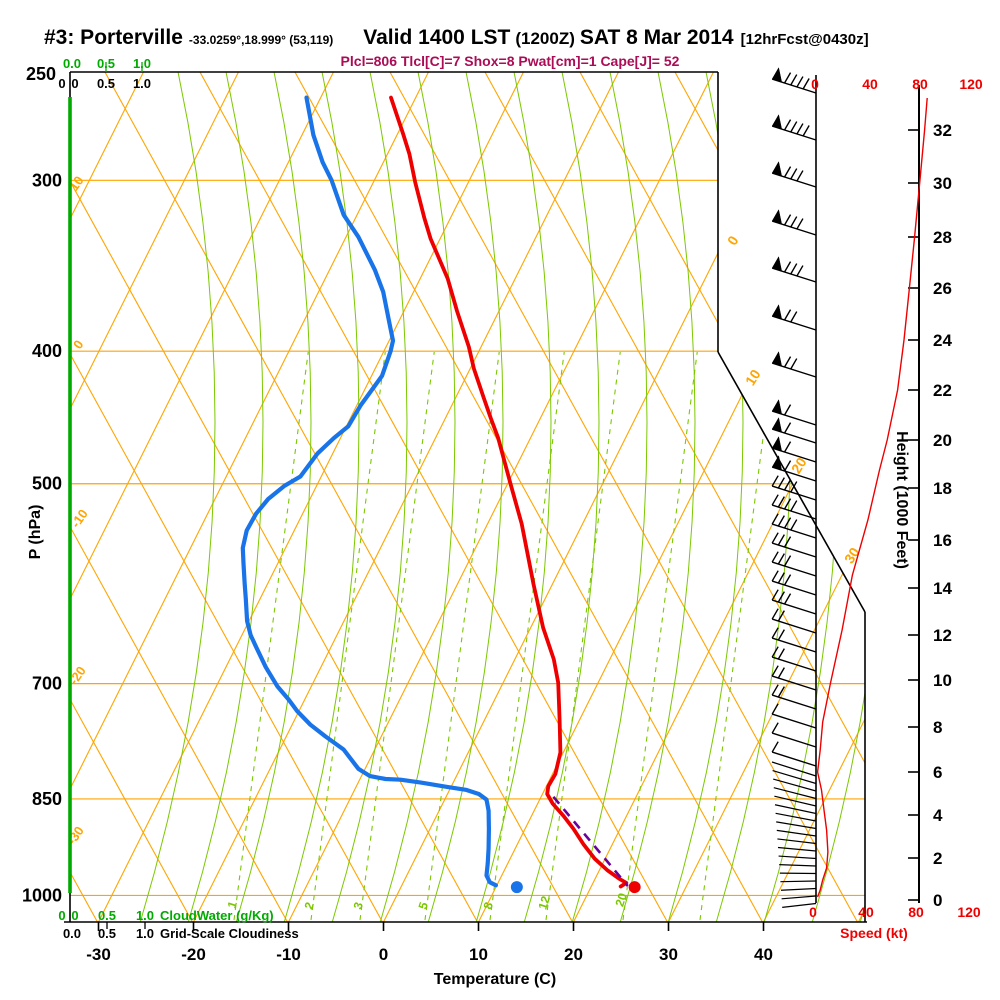 This screenshot has height=1000, width=1000. Describe the element at coordinates (668, 954) in the screenshot. I see `temperature-tick-label: 30` at that location.